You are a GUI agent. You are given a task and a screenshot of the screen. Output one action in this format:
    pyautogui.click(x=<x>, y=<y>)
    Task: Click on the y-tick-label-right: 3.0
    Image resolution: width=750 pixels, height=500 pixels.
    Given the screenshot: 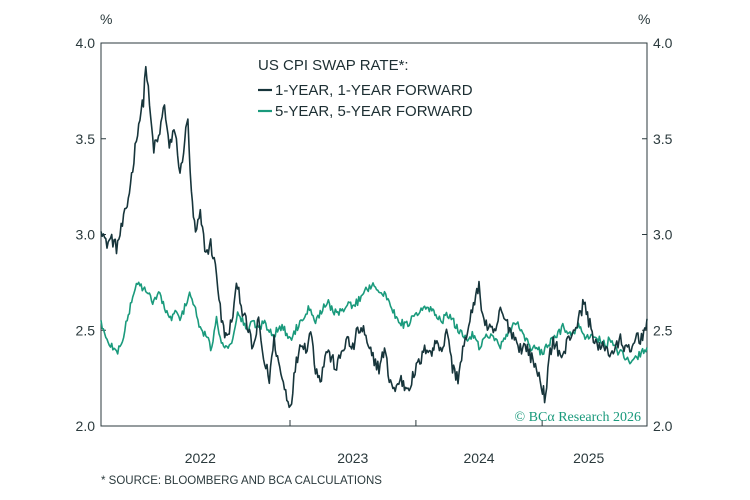 What is the action you would take?
    pyautogui.click(x=663, y=235)
    